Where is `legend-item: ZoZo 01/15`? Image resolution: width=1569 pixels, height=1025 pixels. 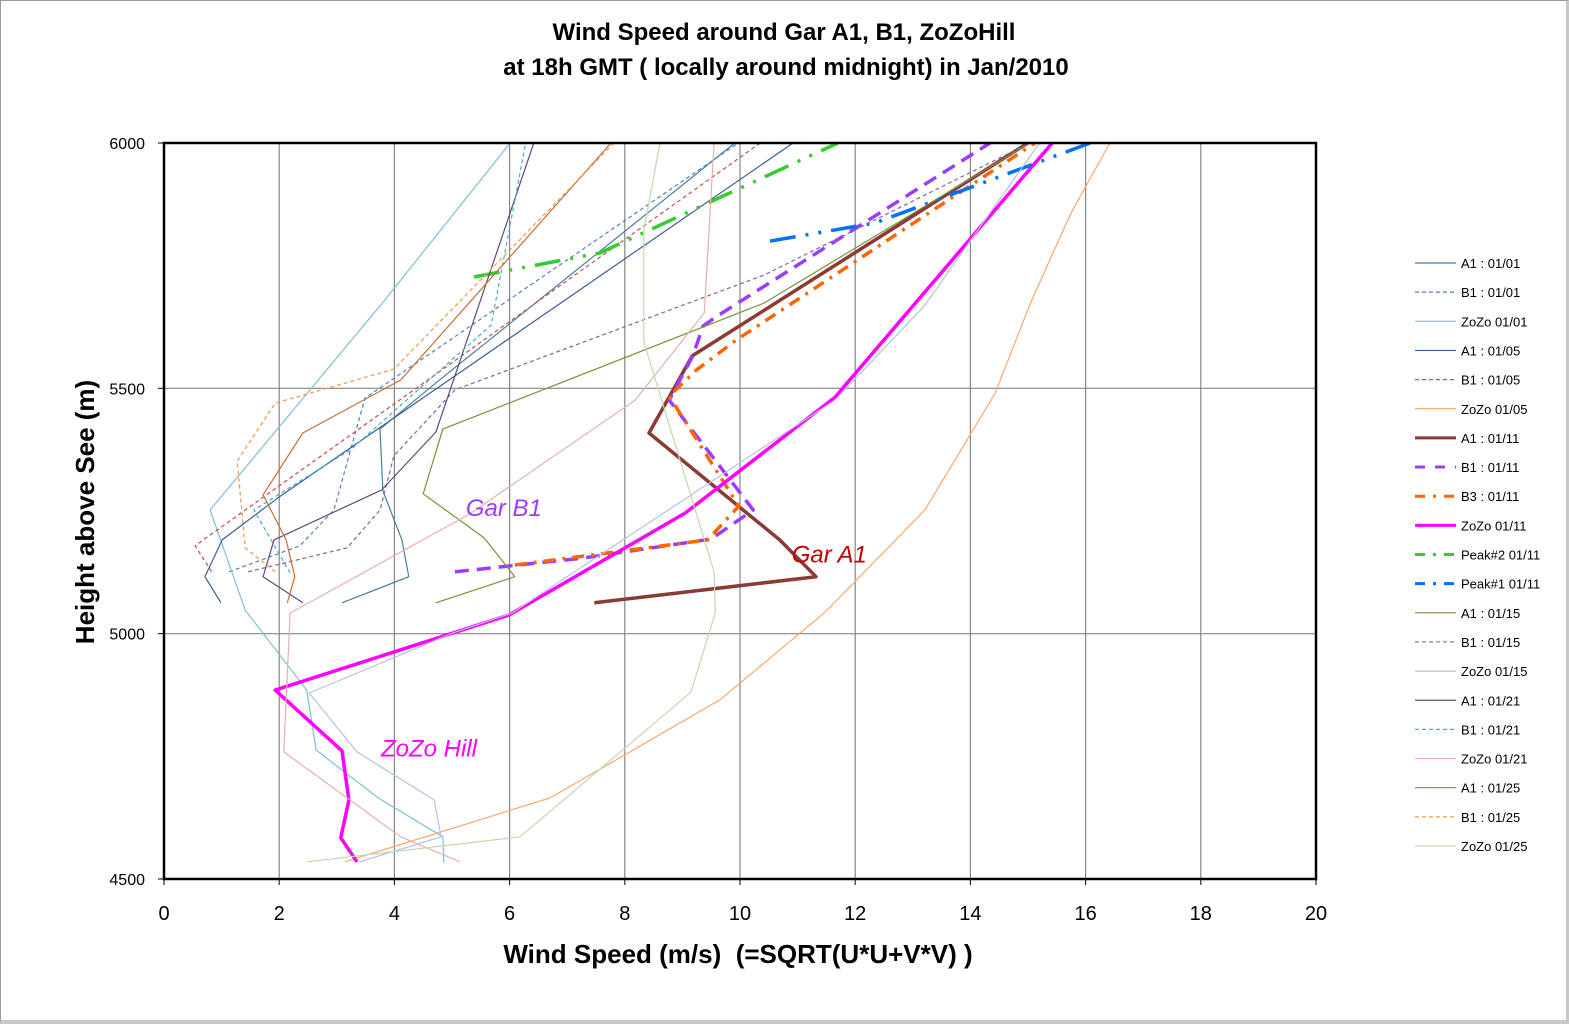 legend-item: ZoZo 01/15 is located at coordinates (1471, 671).